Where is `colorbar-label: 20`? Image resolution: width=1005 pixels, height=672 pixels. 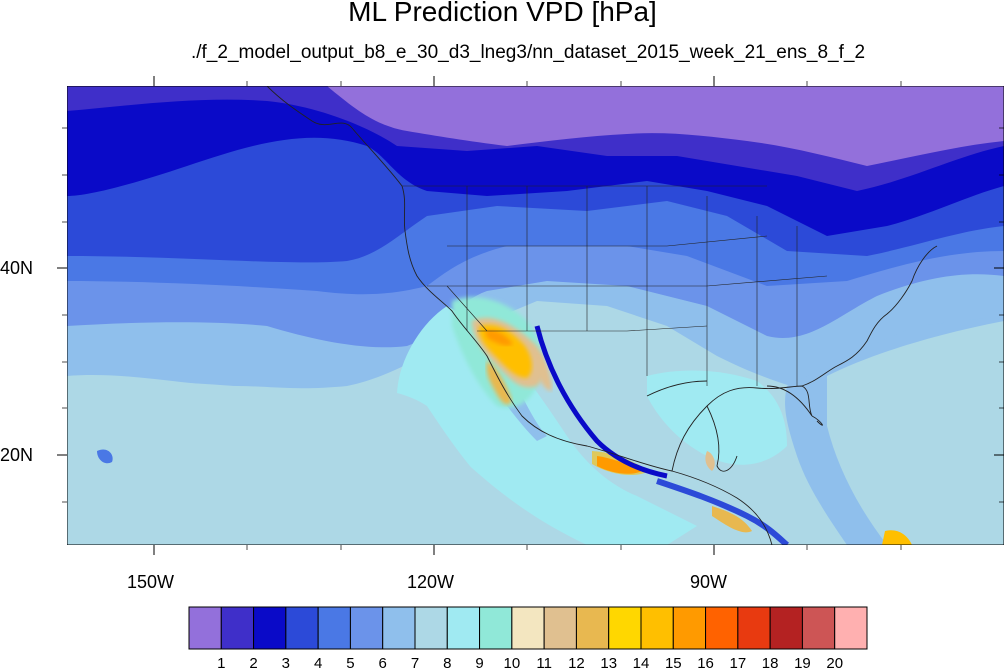 colorbar-label: 20 is located at coordinates (835, 663).